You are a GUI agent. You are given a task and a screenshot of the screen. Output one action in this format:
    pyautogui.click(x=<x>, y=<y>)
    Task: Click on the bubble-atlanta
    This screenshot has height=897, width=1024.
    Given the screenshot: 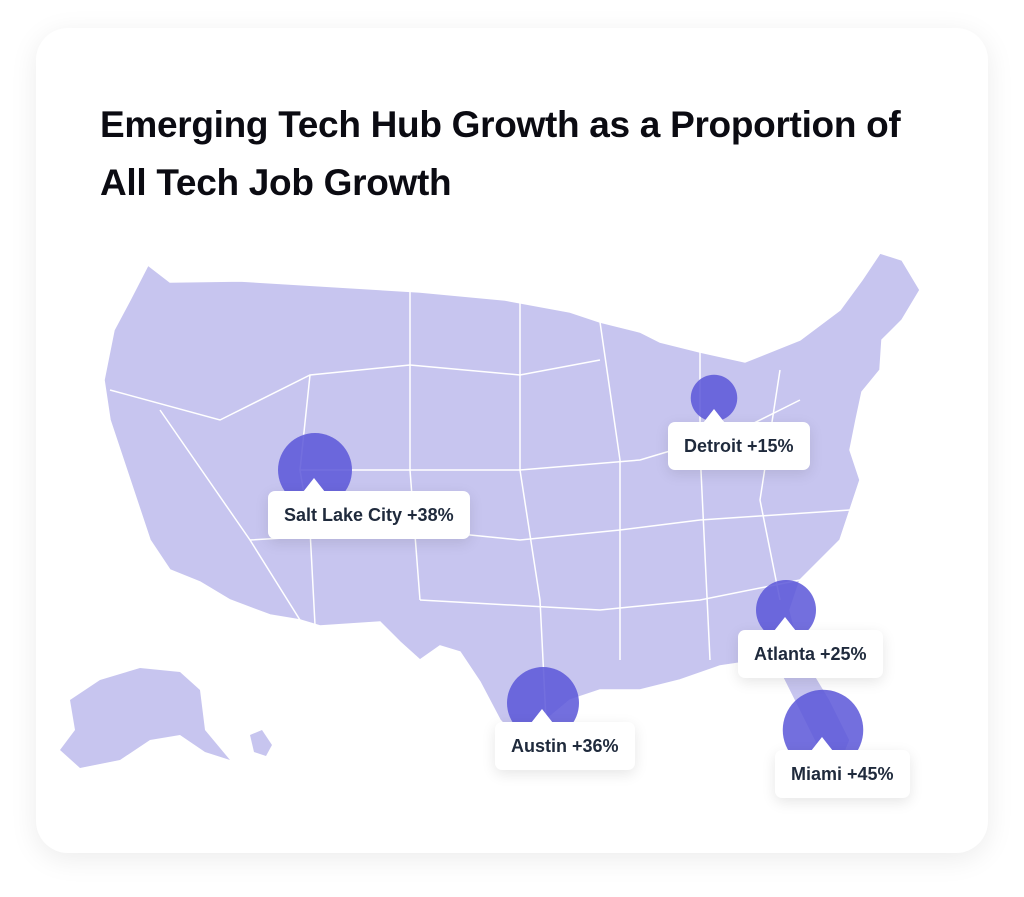 What is the action you would take?
    pyautogui.click(x=786, y=610)
    